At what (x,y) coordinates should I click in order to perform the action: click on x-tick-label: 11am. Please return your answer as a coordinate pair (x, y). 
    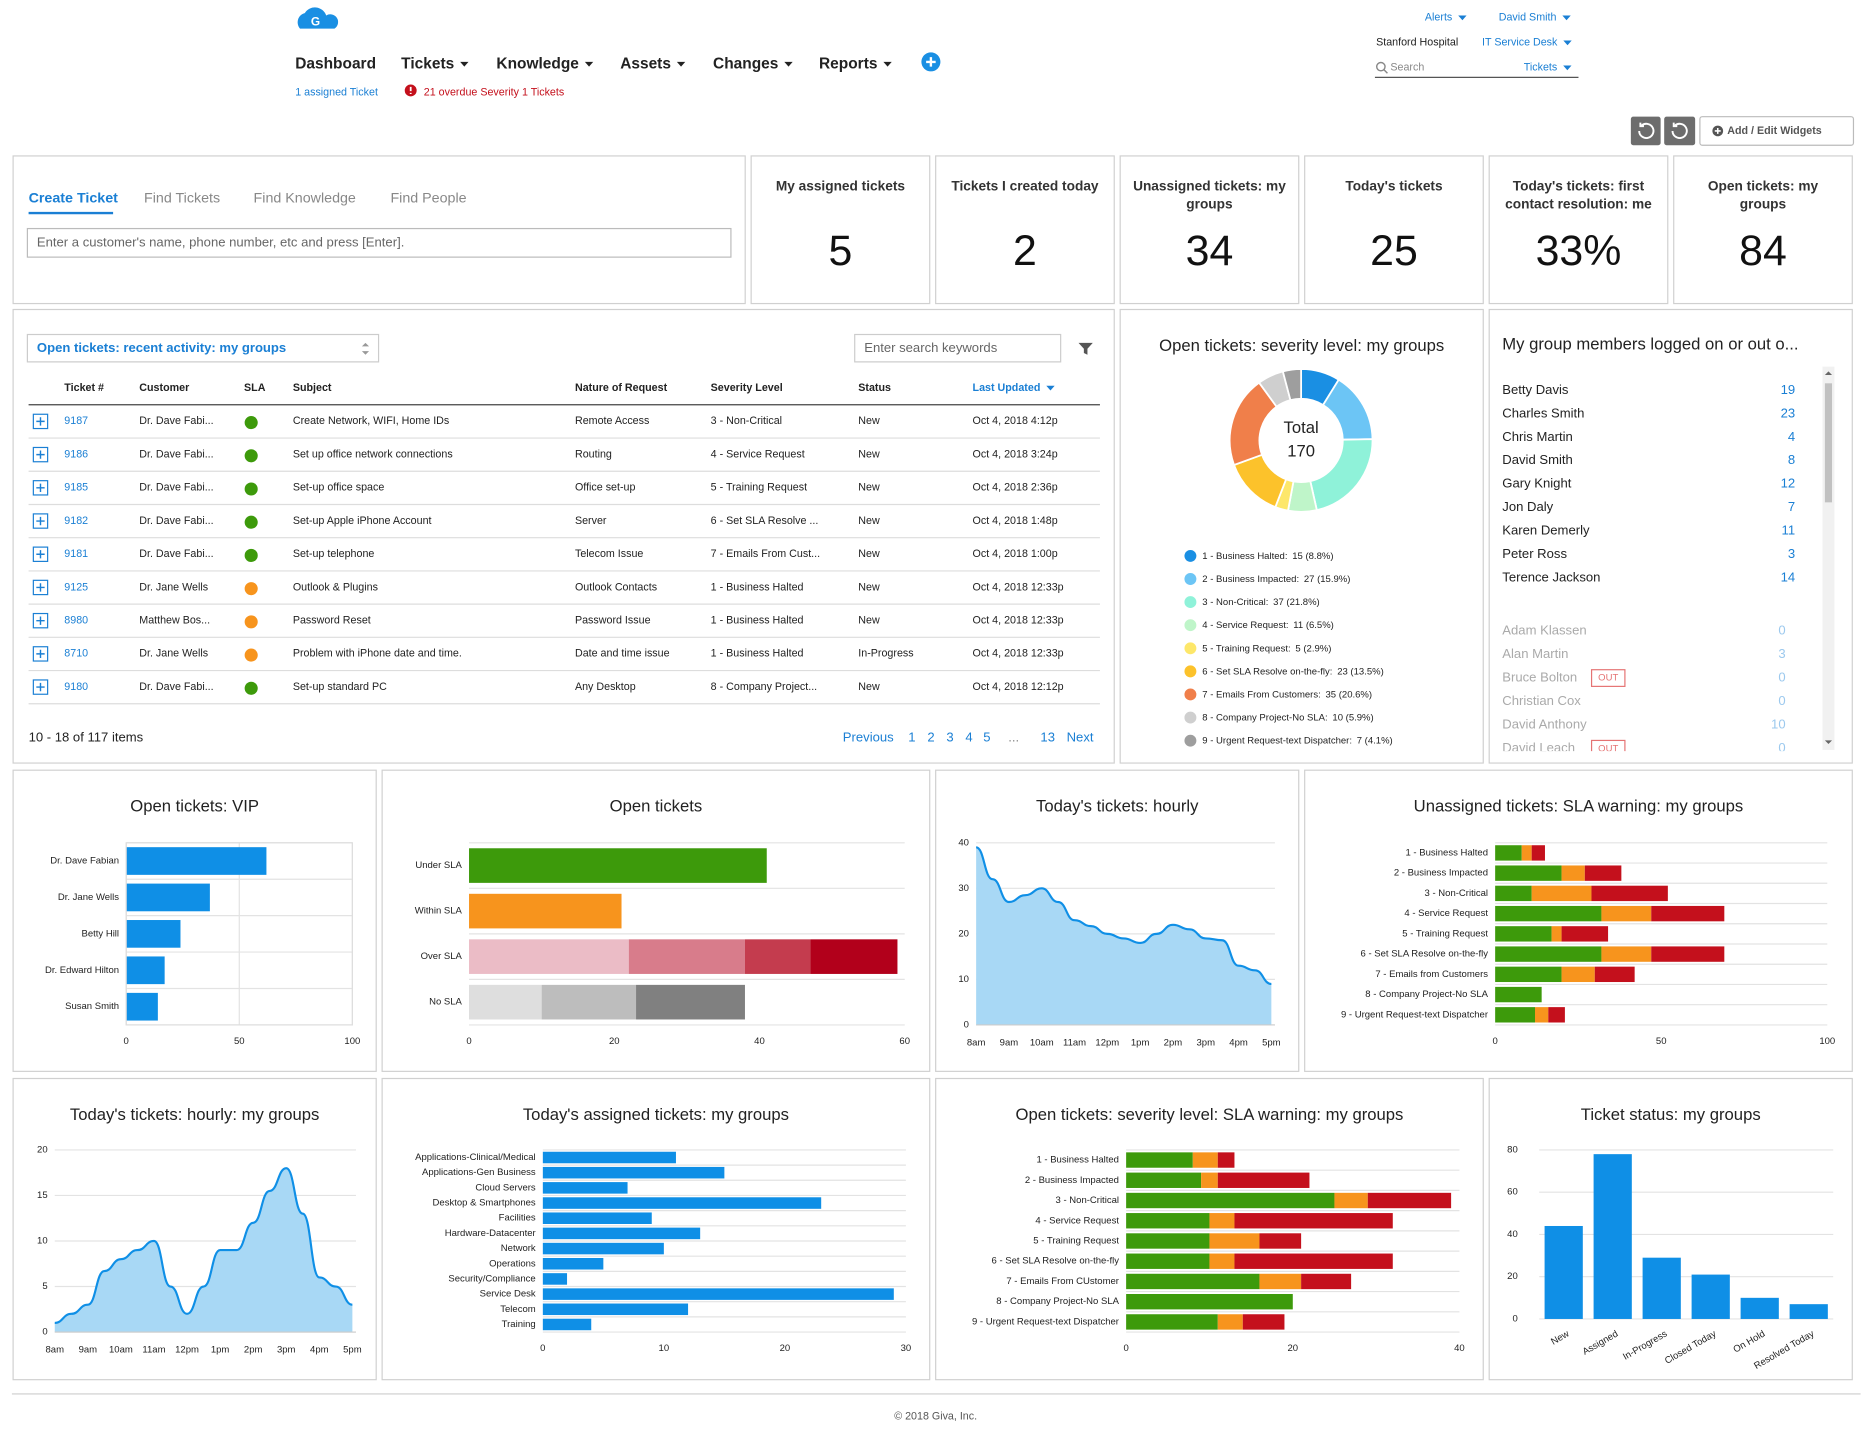
    Looking at the image, I should click on (153, 1349).